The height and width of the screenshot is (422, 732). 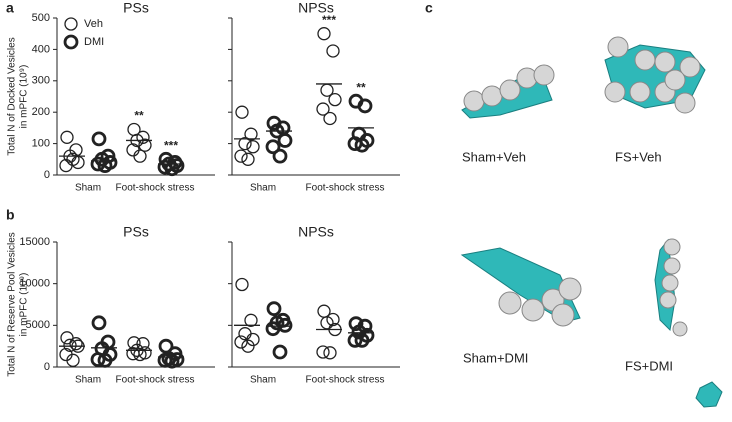 What do you see at coordinates (10, 8) in the screenshot?
I see `panel-label: a` at bounding box center [10, 8].